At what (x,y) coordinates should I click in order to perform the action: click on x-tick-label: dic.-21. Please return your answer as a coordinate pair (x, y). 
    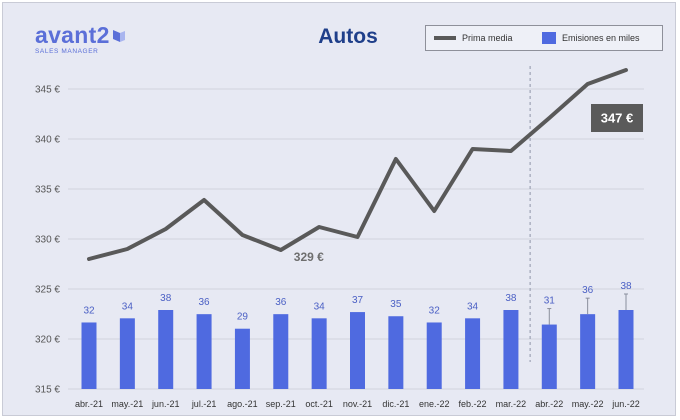
    Looking at the image, I should click on (395, 404).